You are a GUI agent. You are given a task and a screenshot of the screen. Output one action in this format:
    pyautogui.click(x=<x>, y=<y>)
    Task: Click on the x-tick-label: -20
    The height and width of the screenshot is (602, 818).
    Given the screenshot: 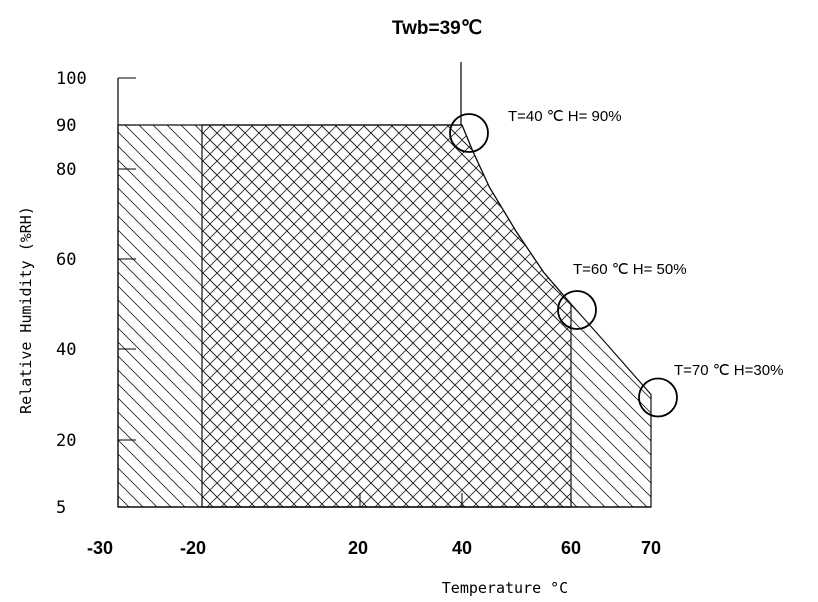 What is the action you would take?
    pyautogui.click(x=193, y=548)
    